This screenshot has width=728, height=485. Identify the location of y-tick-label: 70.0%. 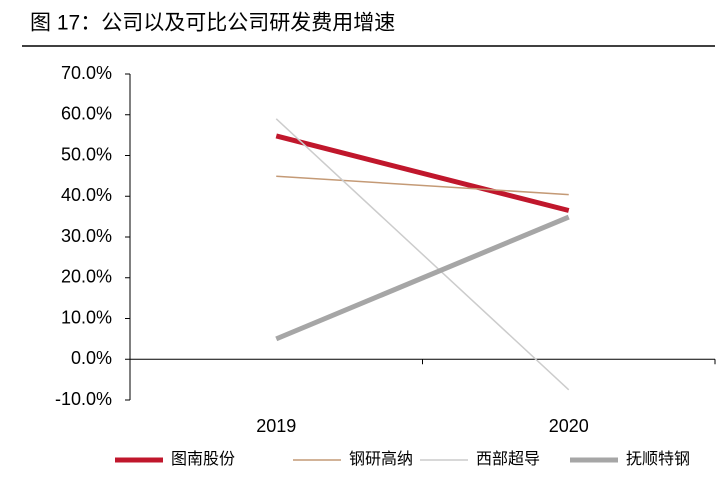
(86, 73).